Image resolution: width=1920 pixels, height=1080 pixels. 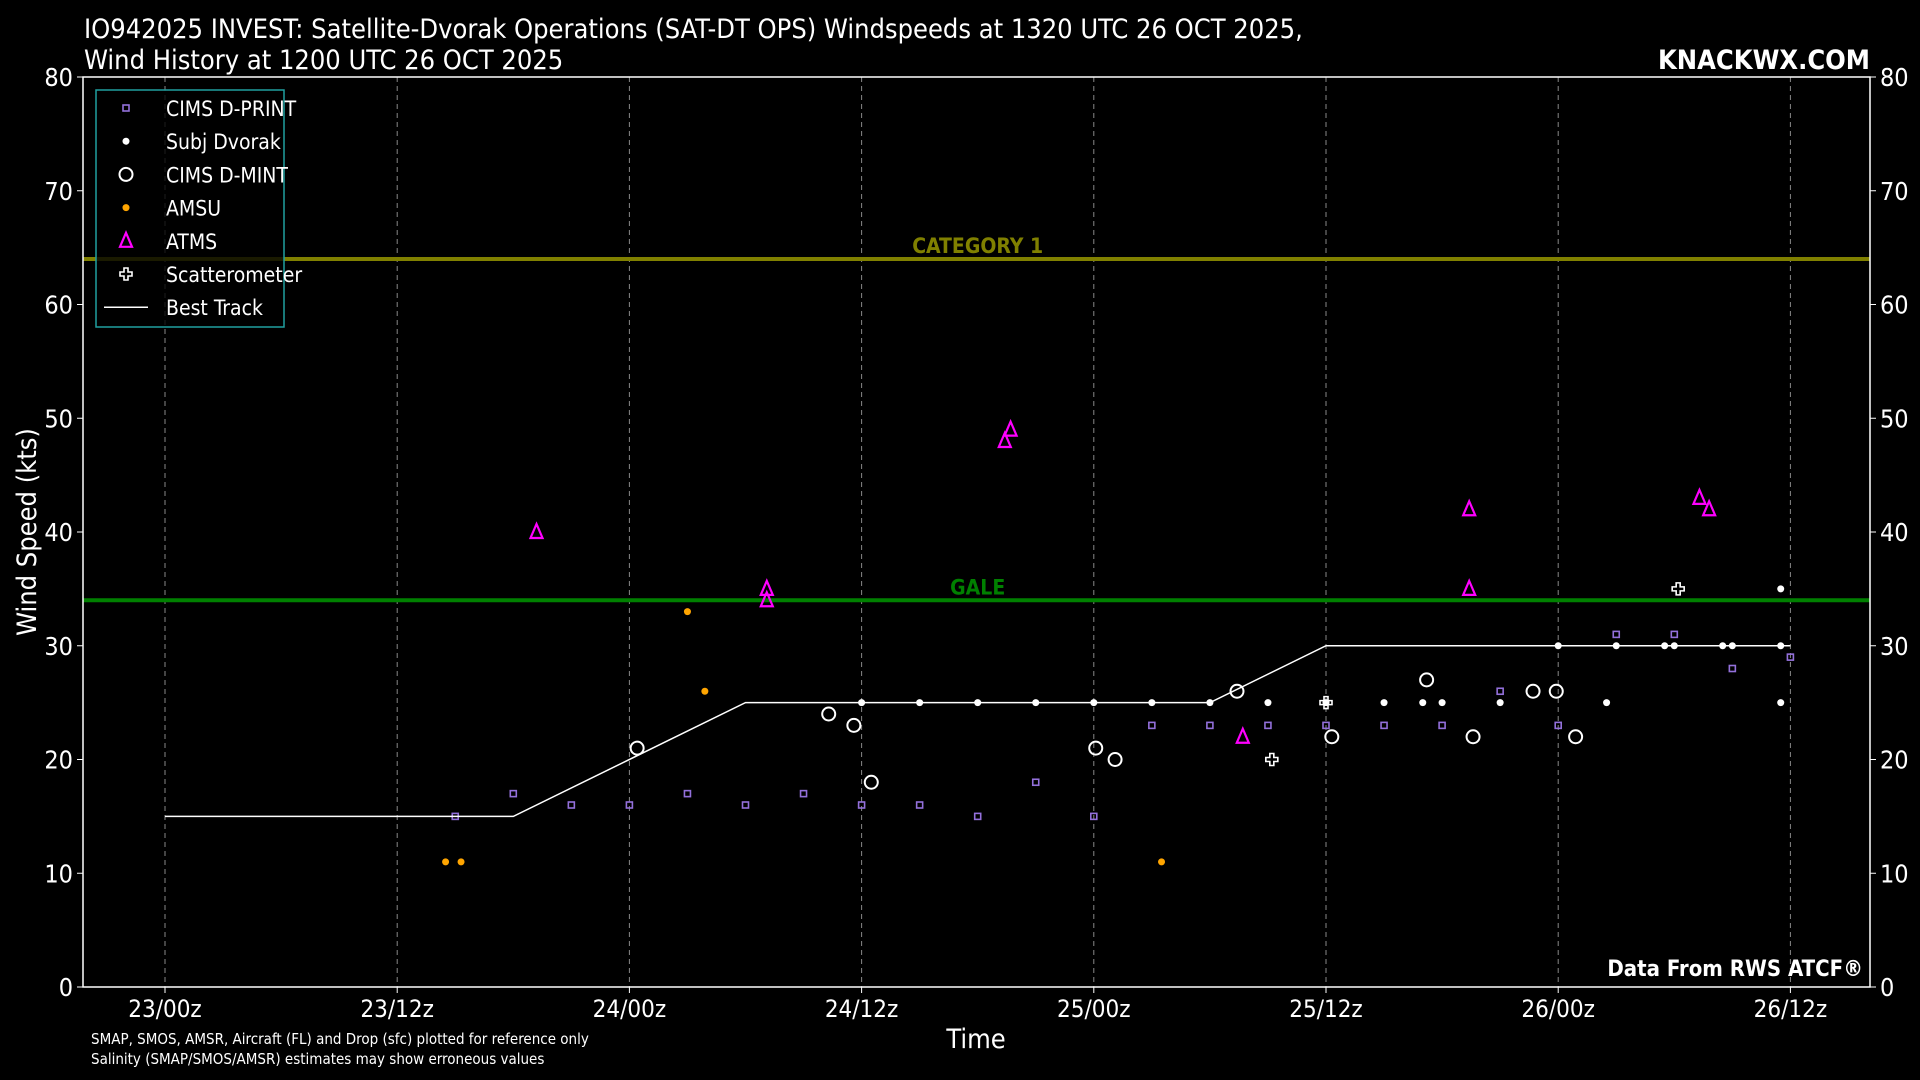 What do you see at coordinates (58, 77) in the screenshot?
I see `y-tick-label-left: 80` at bounding box center [58, 77].